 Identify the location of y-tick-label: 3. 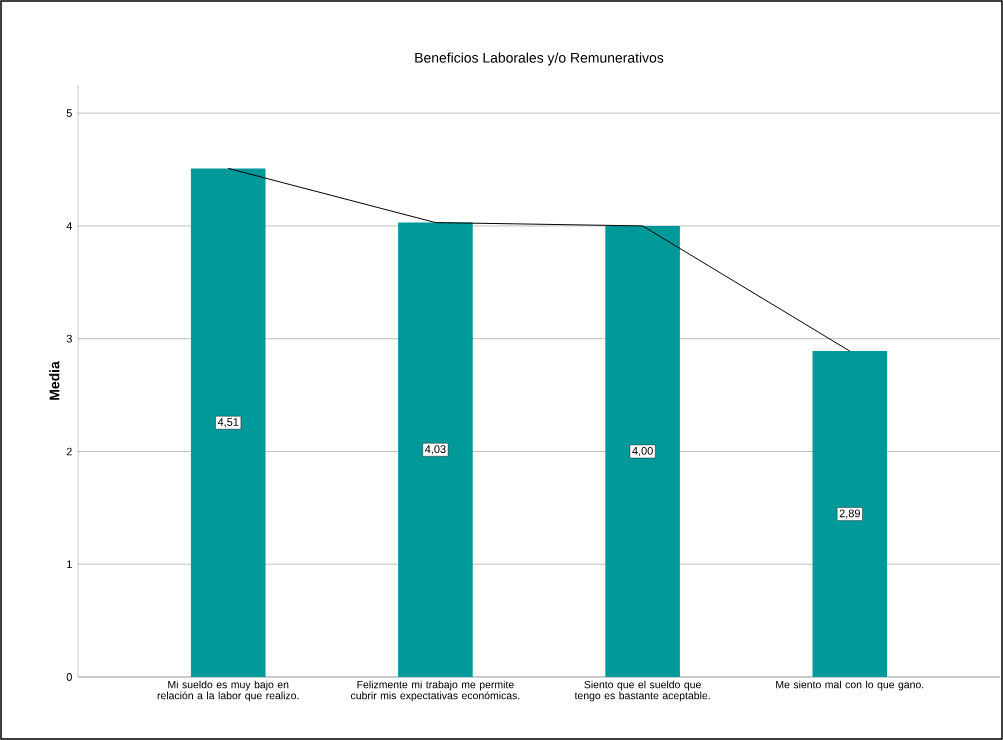
(69, 338).